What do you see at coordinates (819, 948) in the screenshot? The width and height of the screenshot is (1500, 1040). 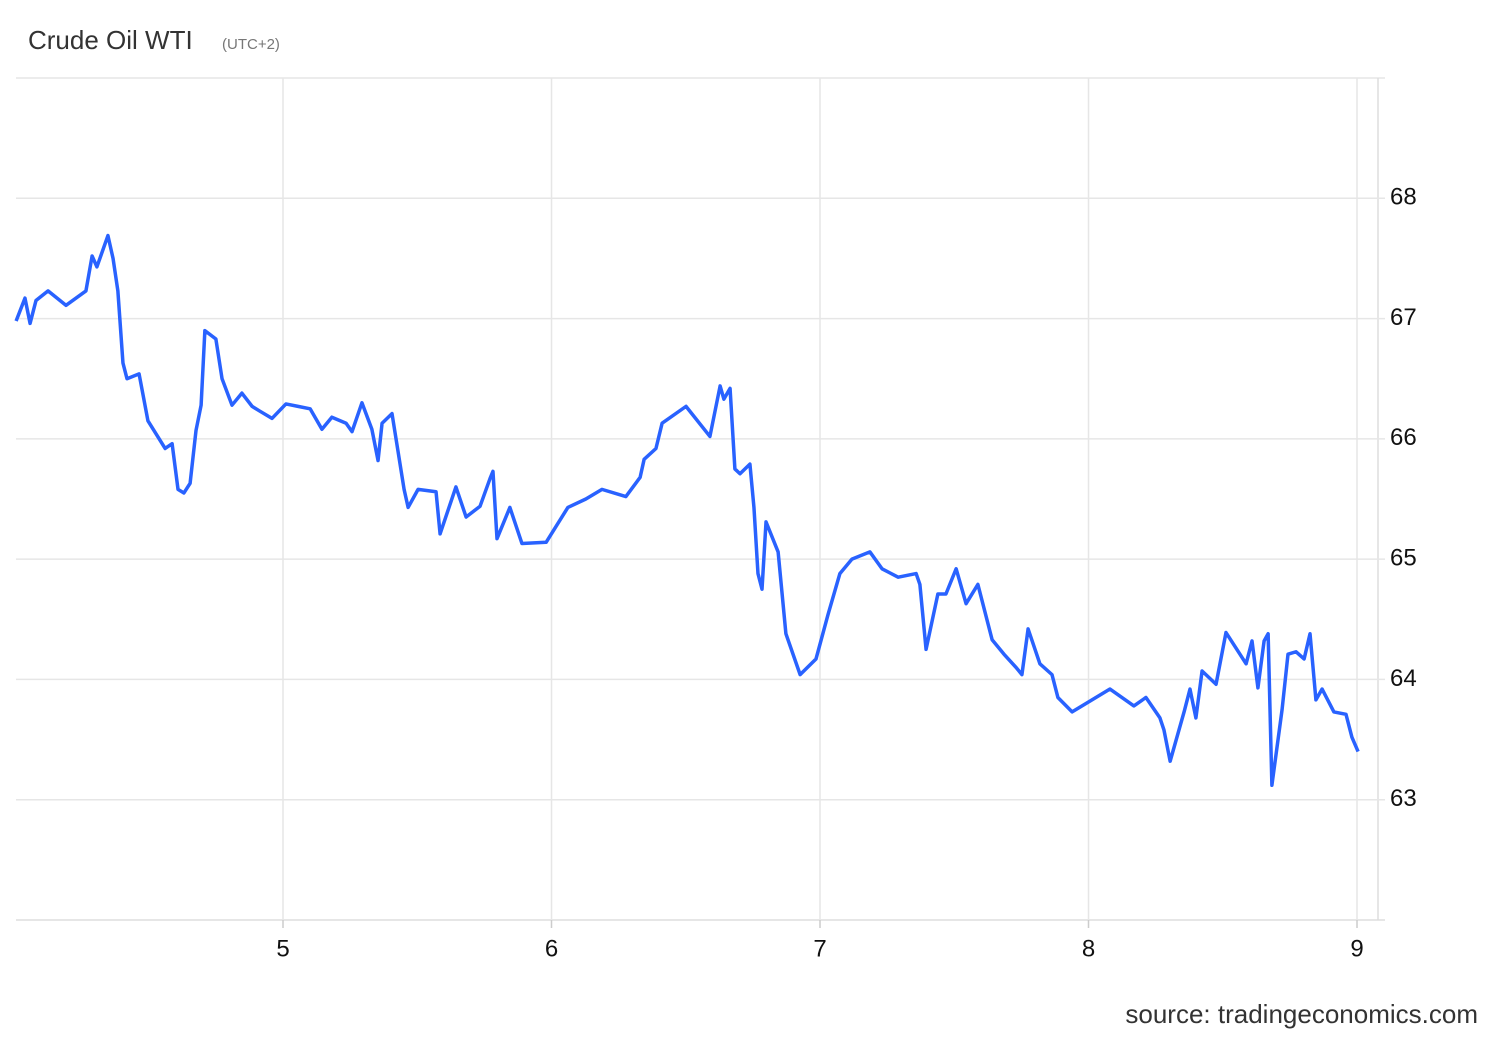 I see `x-tick-label: 7` at bounding box center [819, 948].